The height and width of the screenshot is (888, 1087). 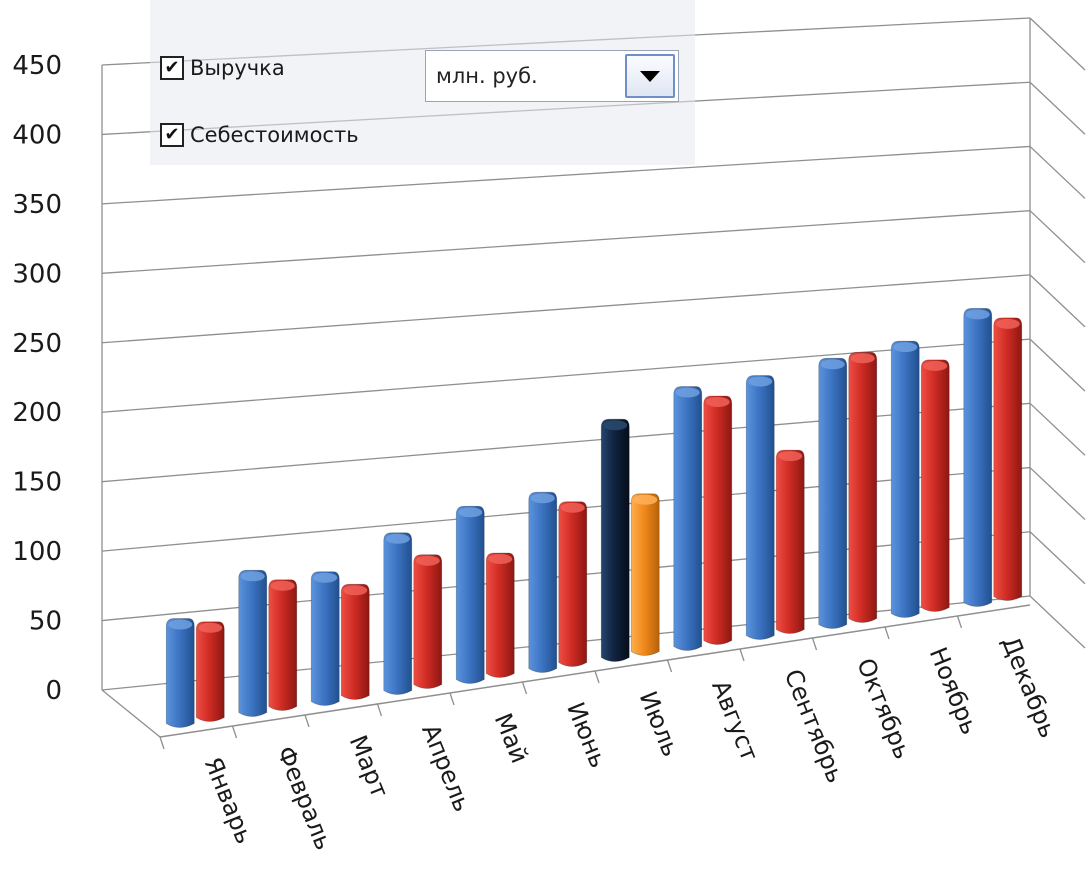 I want to click on unit-select: млн. руб., so click(x=552, y=76).